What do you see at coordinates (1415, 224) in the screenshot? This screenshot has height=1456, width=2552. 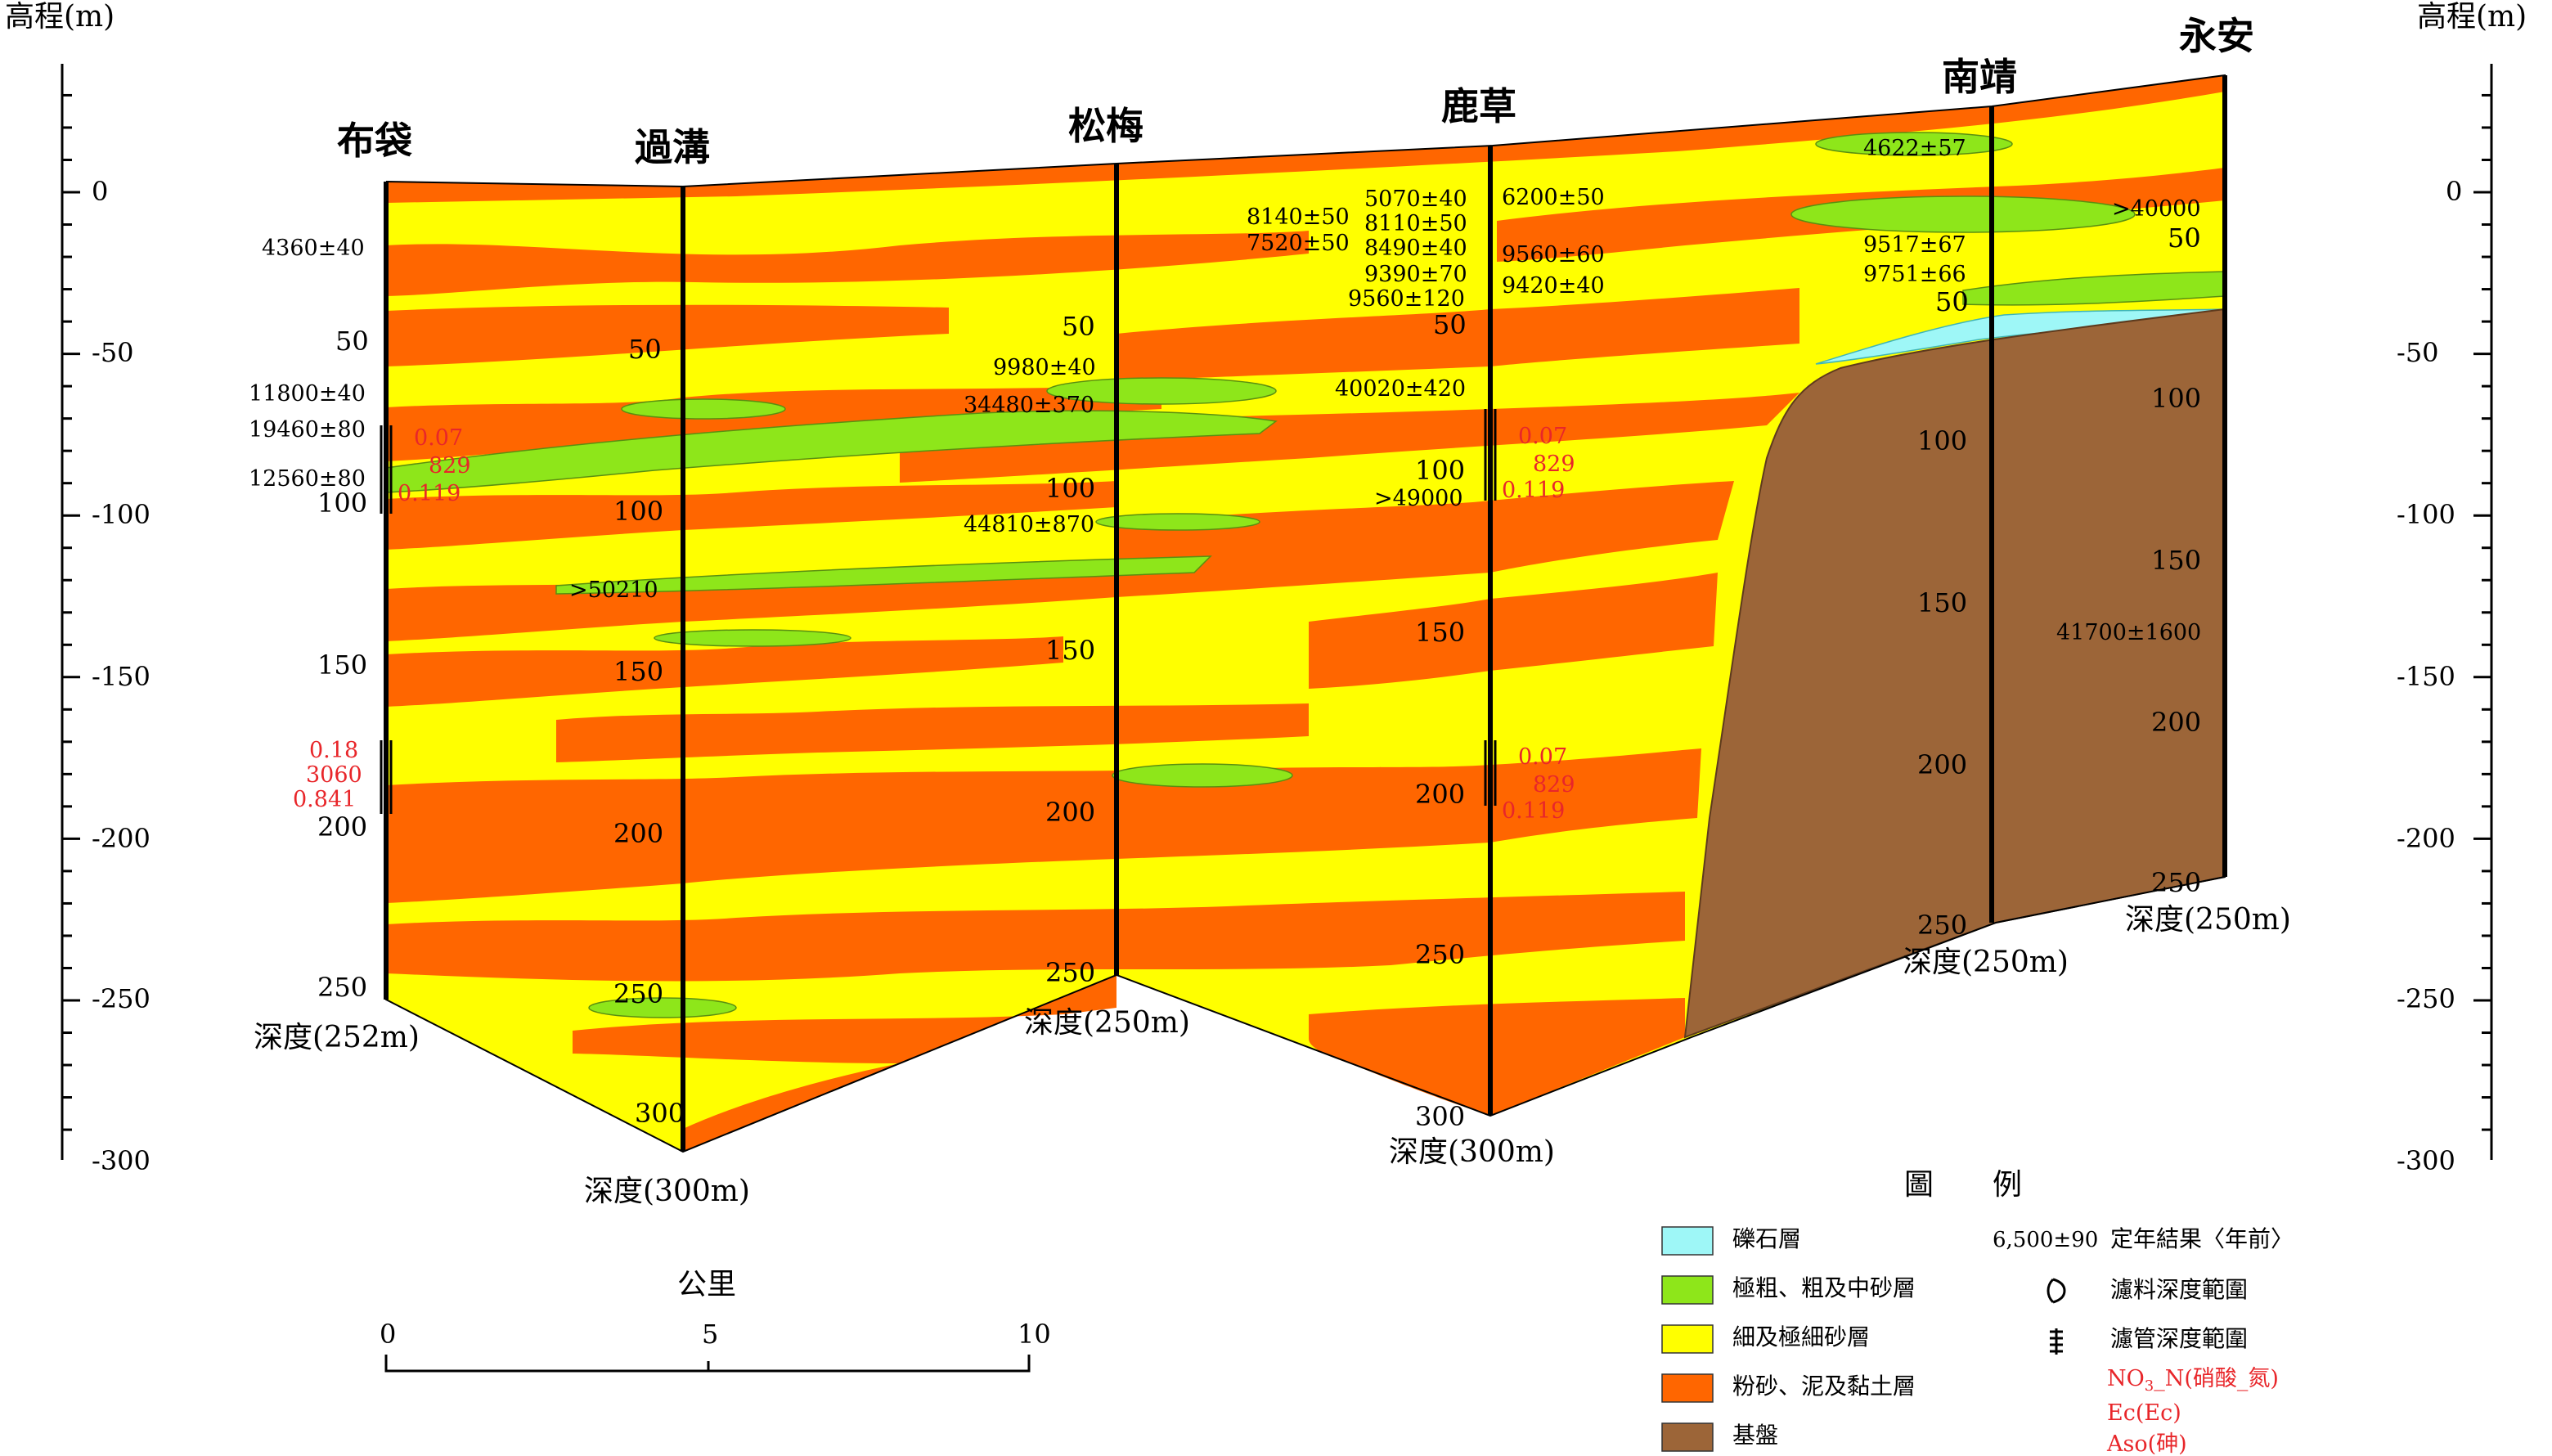 I see `age-label: 8110±50` at bounding box center [1415, 224].